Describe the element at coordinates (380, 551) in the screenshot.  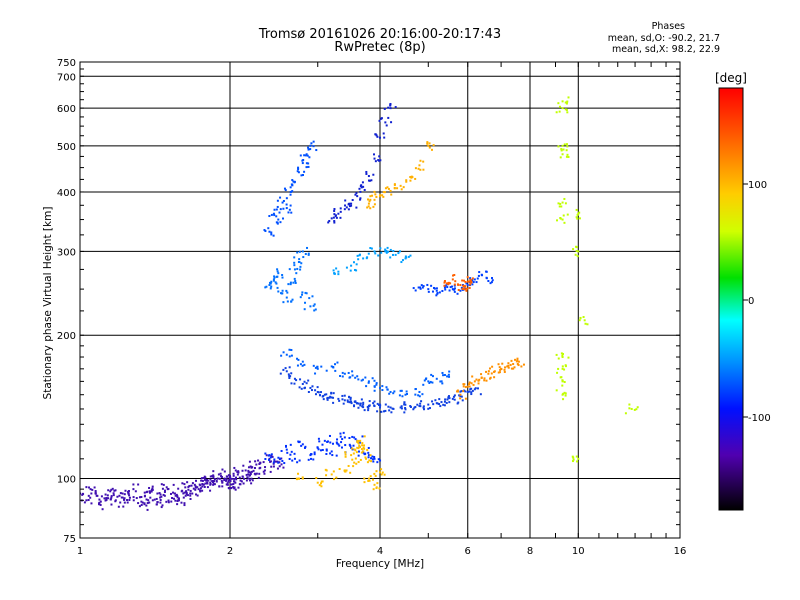
I see `x-tick-label: 4` at that location.